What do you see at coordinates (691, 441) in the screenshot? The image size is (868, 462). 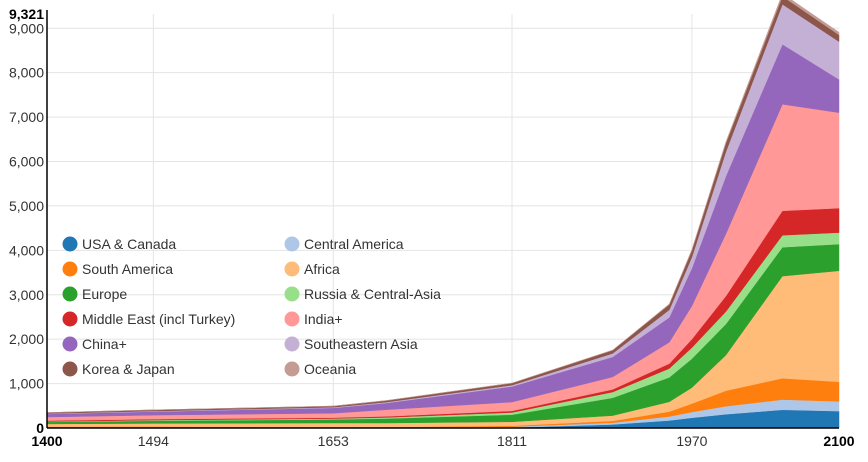 I see `x-tick-label: 1970` at bounding box center [691, 441].